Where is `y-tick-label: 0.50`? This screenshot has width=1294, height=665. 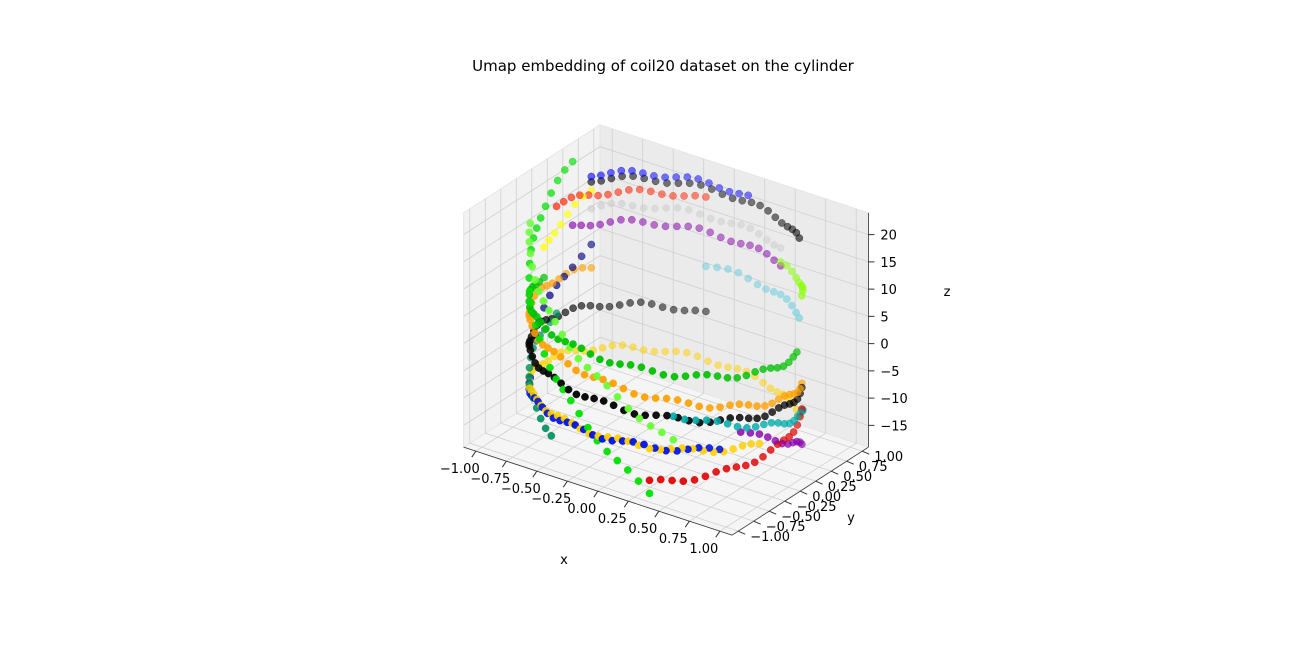
y-tick-label: 0.50 is located at coordinates (857, 477).